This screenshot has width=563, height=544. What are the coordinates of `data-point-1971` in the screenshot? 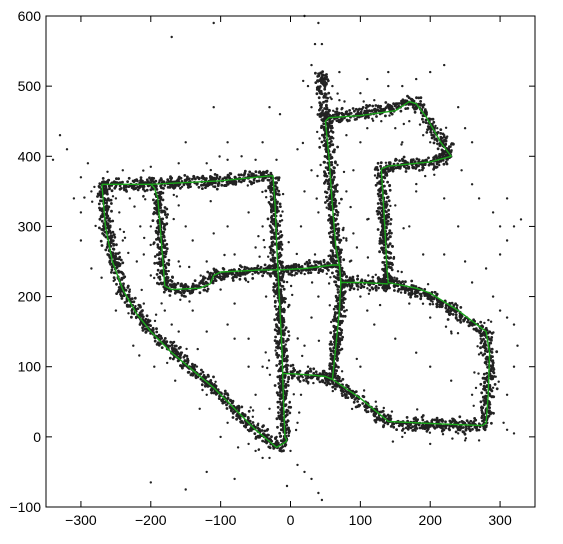 It's located at (282, 262).